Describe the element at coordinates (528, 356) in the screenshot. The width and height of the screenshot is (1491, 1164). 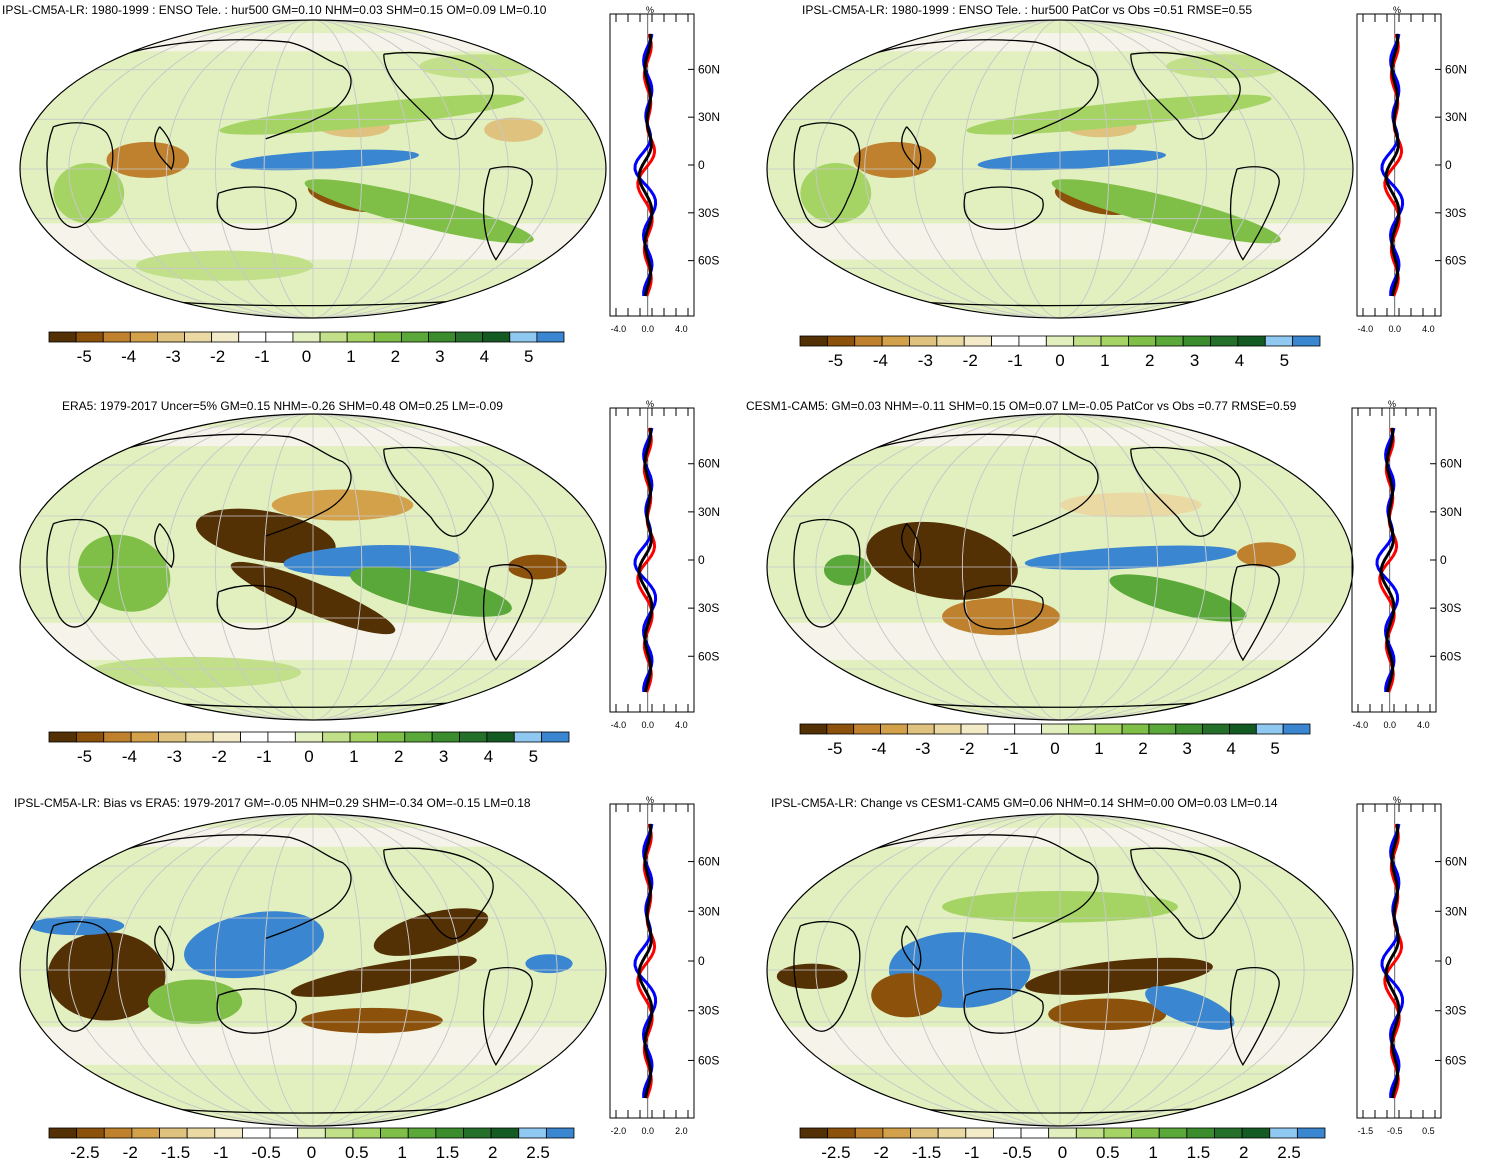
I see `colorbar-label: 5` at that location.